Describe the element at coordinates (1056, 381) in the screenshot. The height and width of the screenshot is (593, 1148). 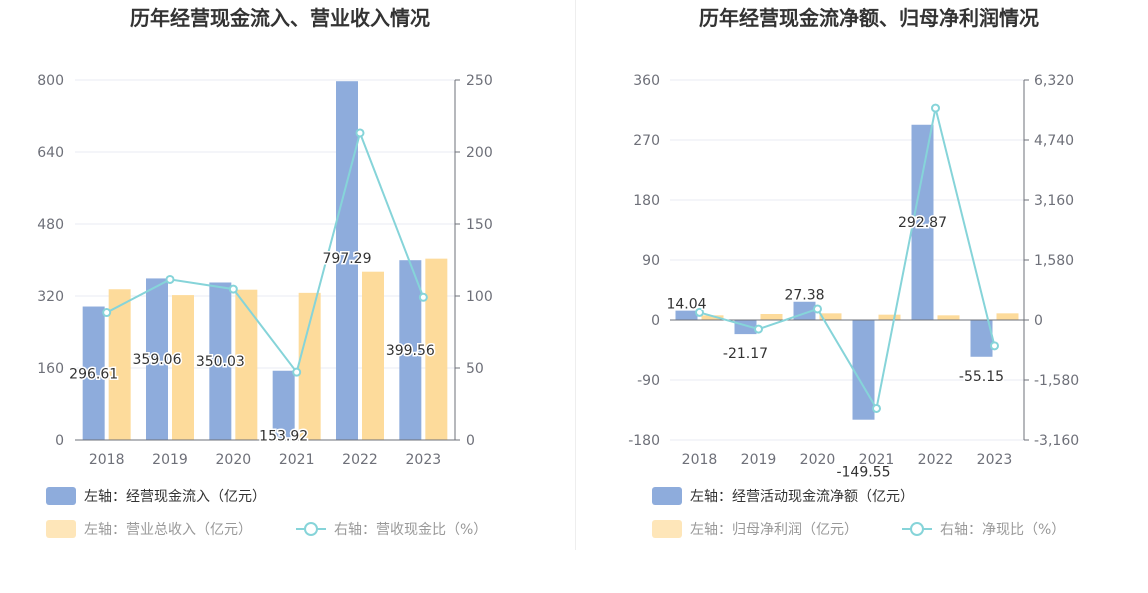
I see `right-right-tick-label: -1,580` at that location.